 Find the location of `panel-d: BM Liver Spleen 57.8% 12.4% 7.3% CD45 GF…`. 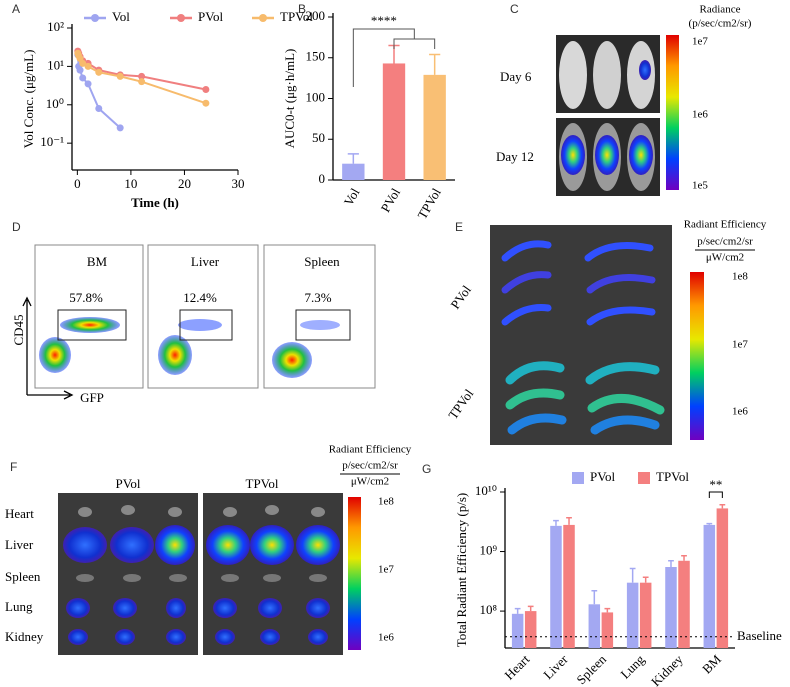

panel-d: BM Liver Spleen 57.8% 12.4% 7.3% CD45 GF… is located at coordinates (193, 324).